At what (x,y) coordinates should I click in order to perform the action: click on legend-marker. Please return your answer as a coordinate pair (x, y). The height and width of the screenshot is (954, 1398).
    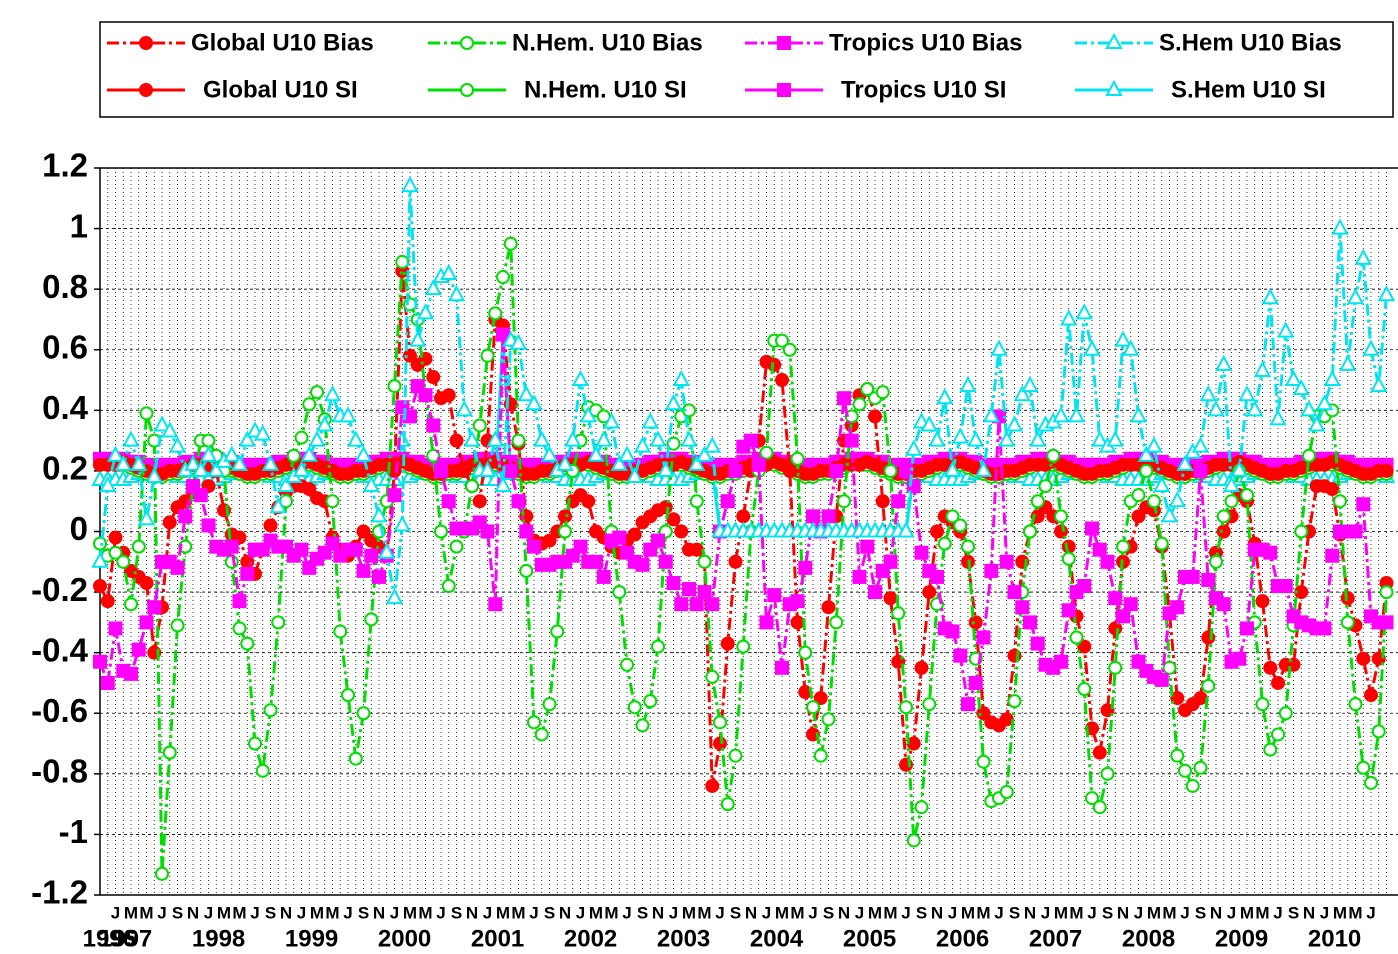
    Looking at the image, I should click on (1114, 87).